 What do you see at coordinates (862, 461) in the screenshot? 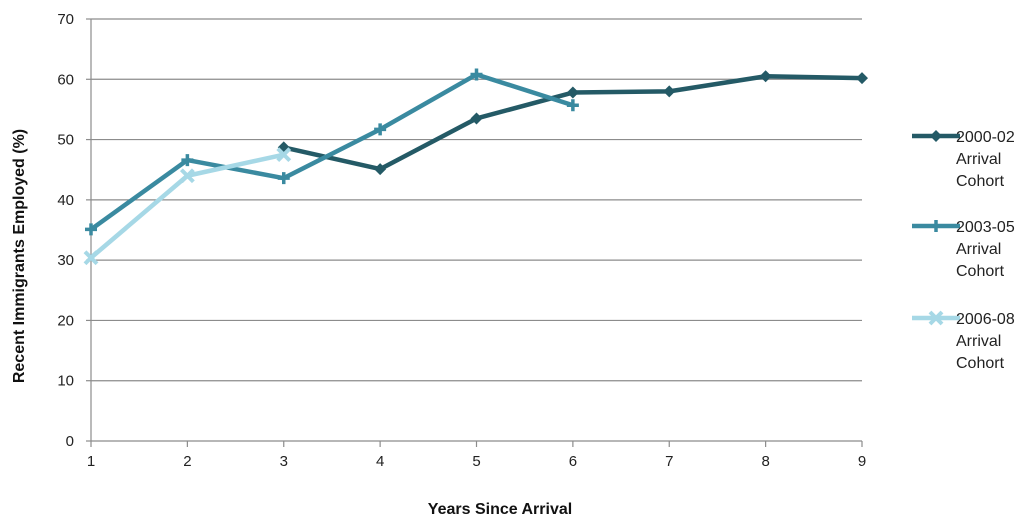
I see `x-tick-label-9: 9` at bounding box center [862, 461].